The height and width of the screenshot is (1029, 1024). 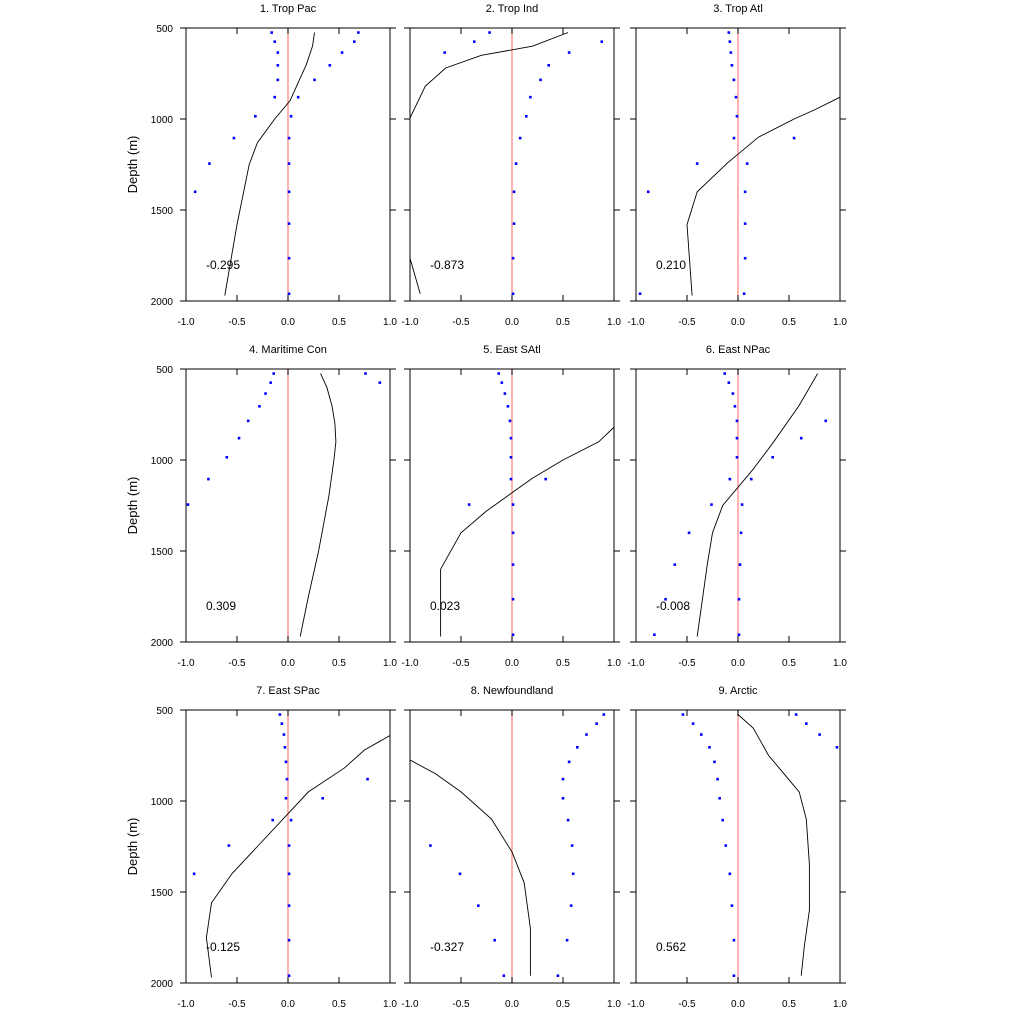 I want to click on correlation-value: 0.562, so click(x=671, y=947).